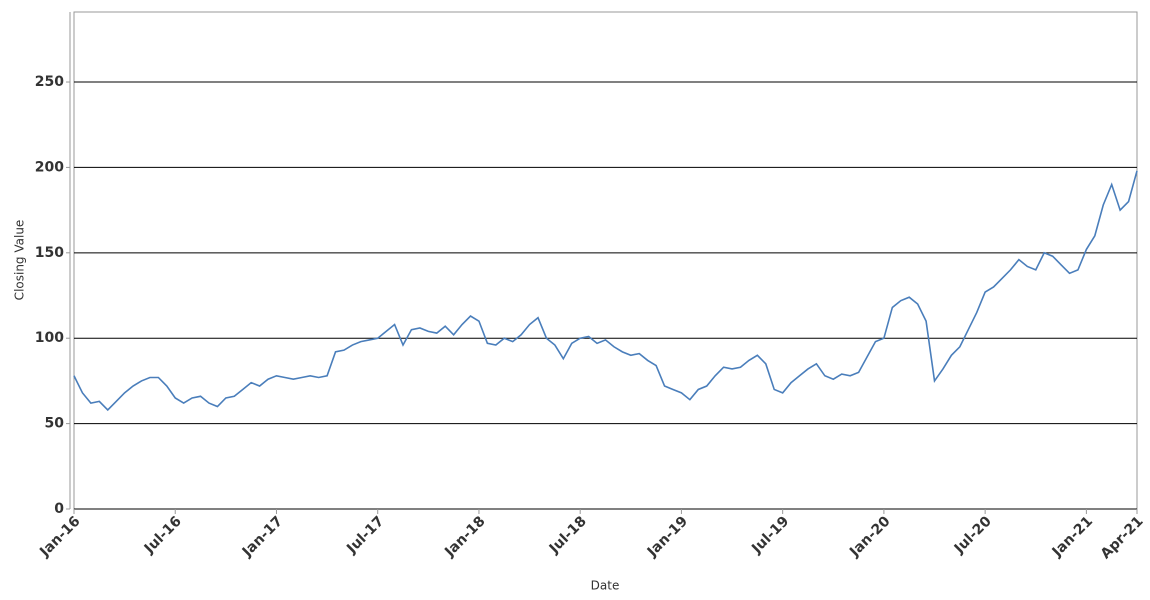 This screenshot has height=600, width=1150. Describe the element at coordinates (59, 509) in the screenshot. I see `y-tick-label: 0` at that location.